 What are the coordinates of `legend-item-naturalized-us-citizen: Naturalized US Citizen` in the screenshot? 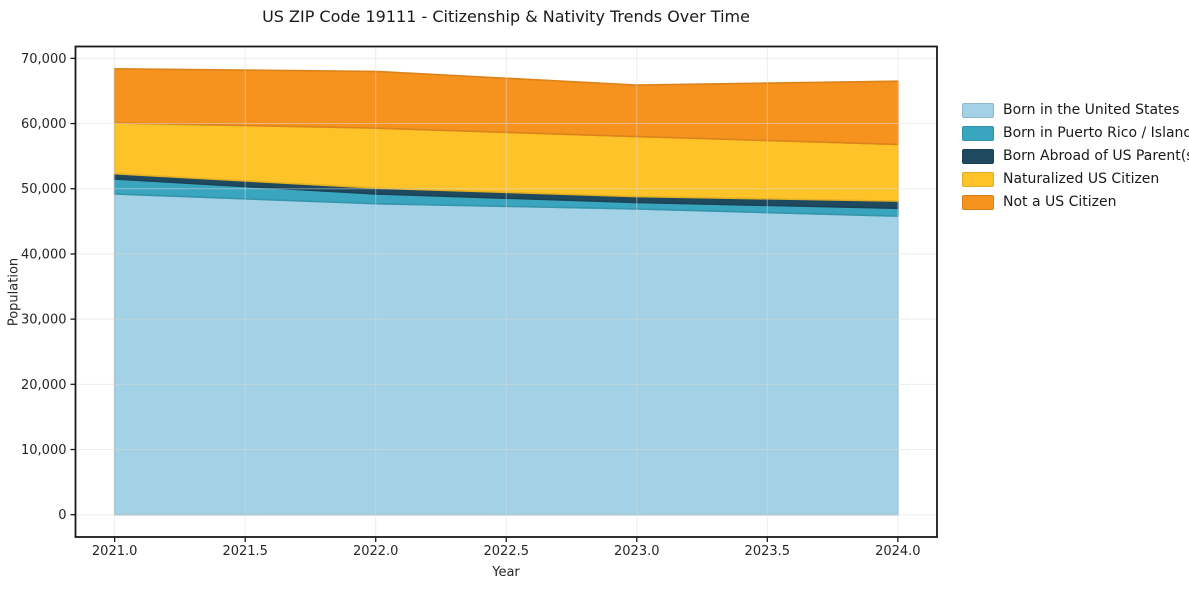 It's located at (1075, 179).